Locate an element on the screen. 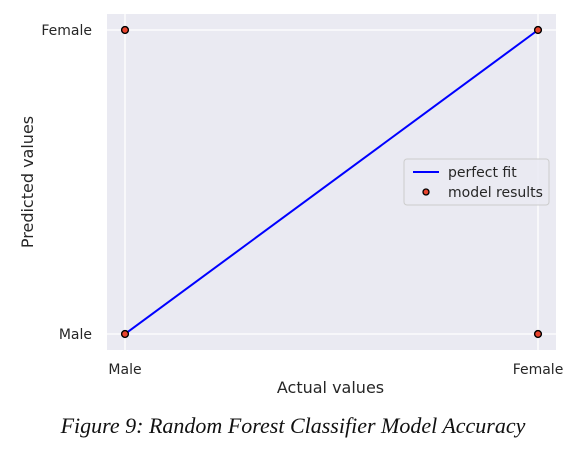 The image size is (586, 456). legend-box is located at coordinates (476, 182).